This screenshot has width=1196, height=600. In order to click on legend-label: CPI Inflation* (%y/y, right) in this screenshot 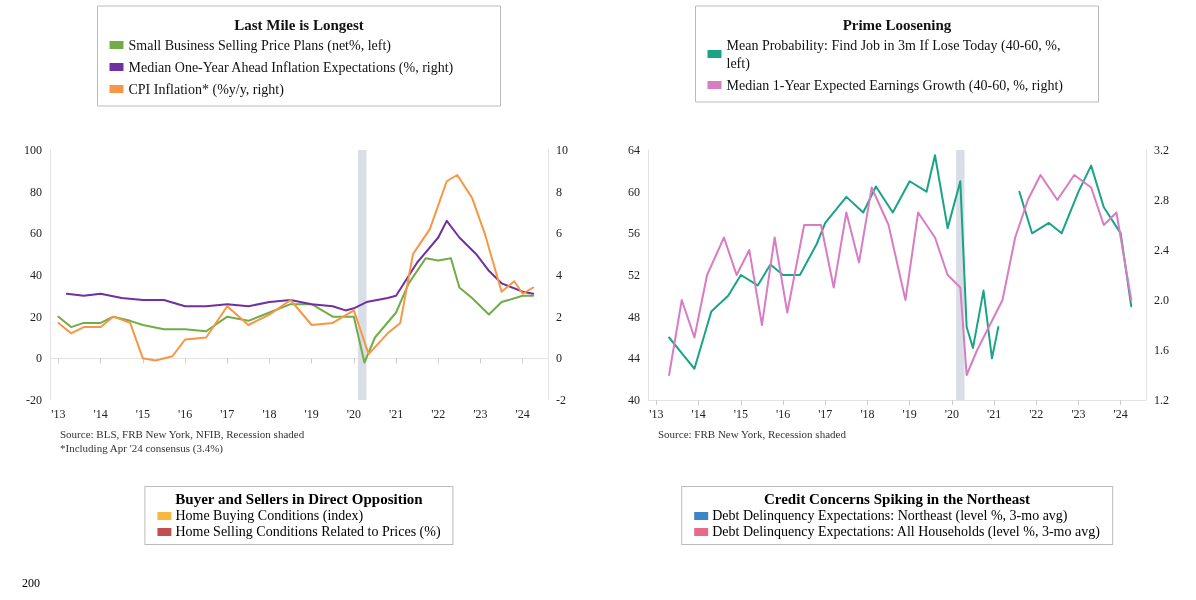, I will do `click(206, 89)`.